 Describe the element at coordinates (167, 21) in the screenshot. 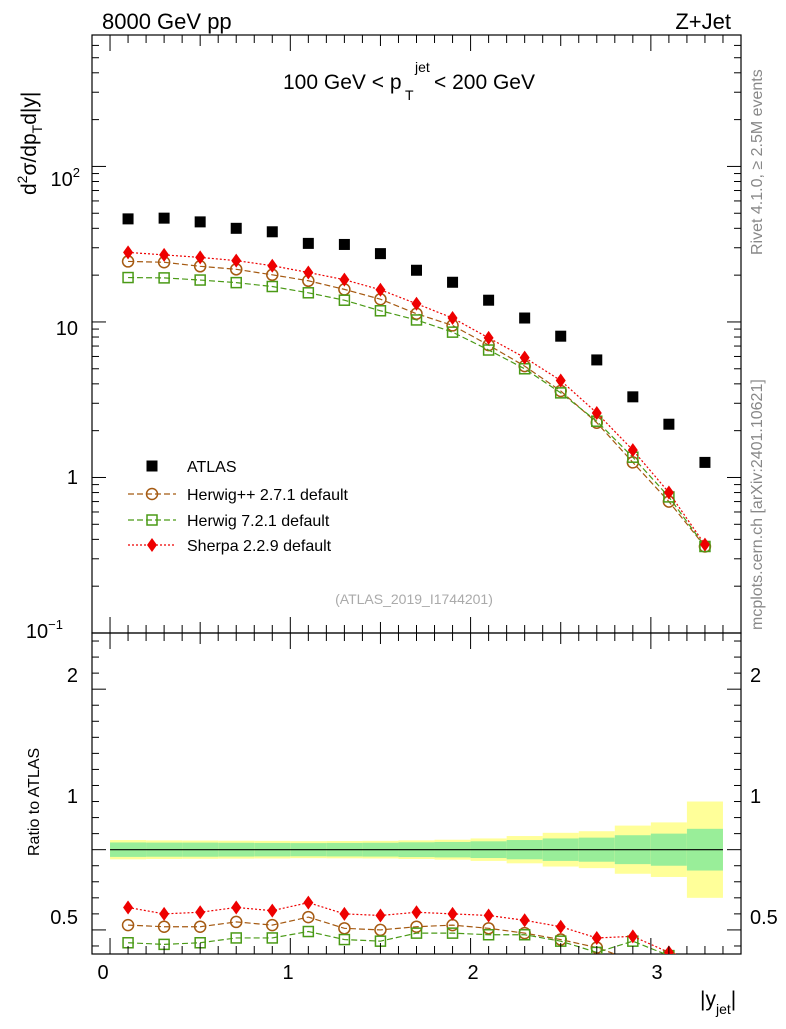

I see `header-left: 8000 GeV pp` at that location.